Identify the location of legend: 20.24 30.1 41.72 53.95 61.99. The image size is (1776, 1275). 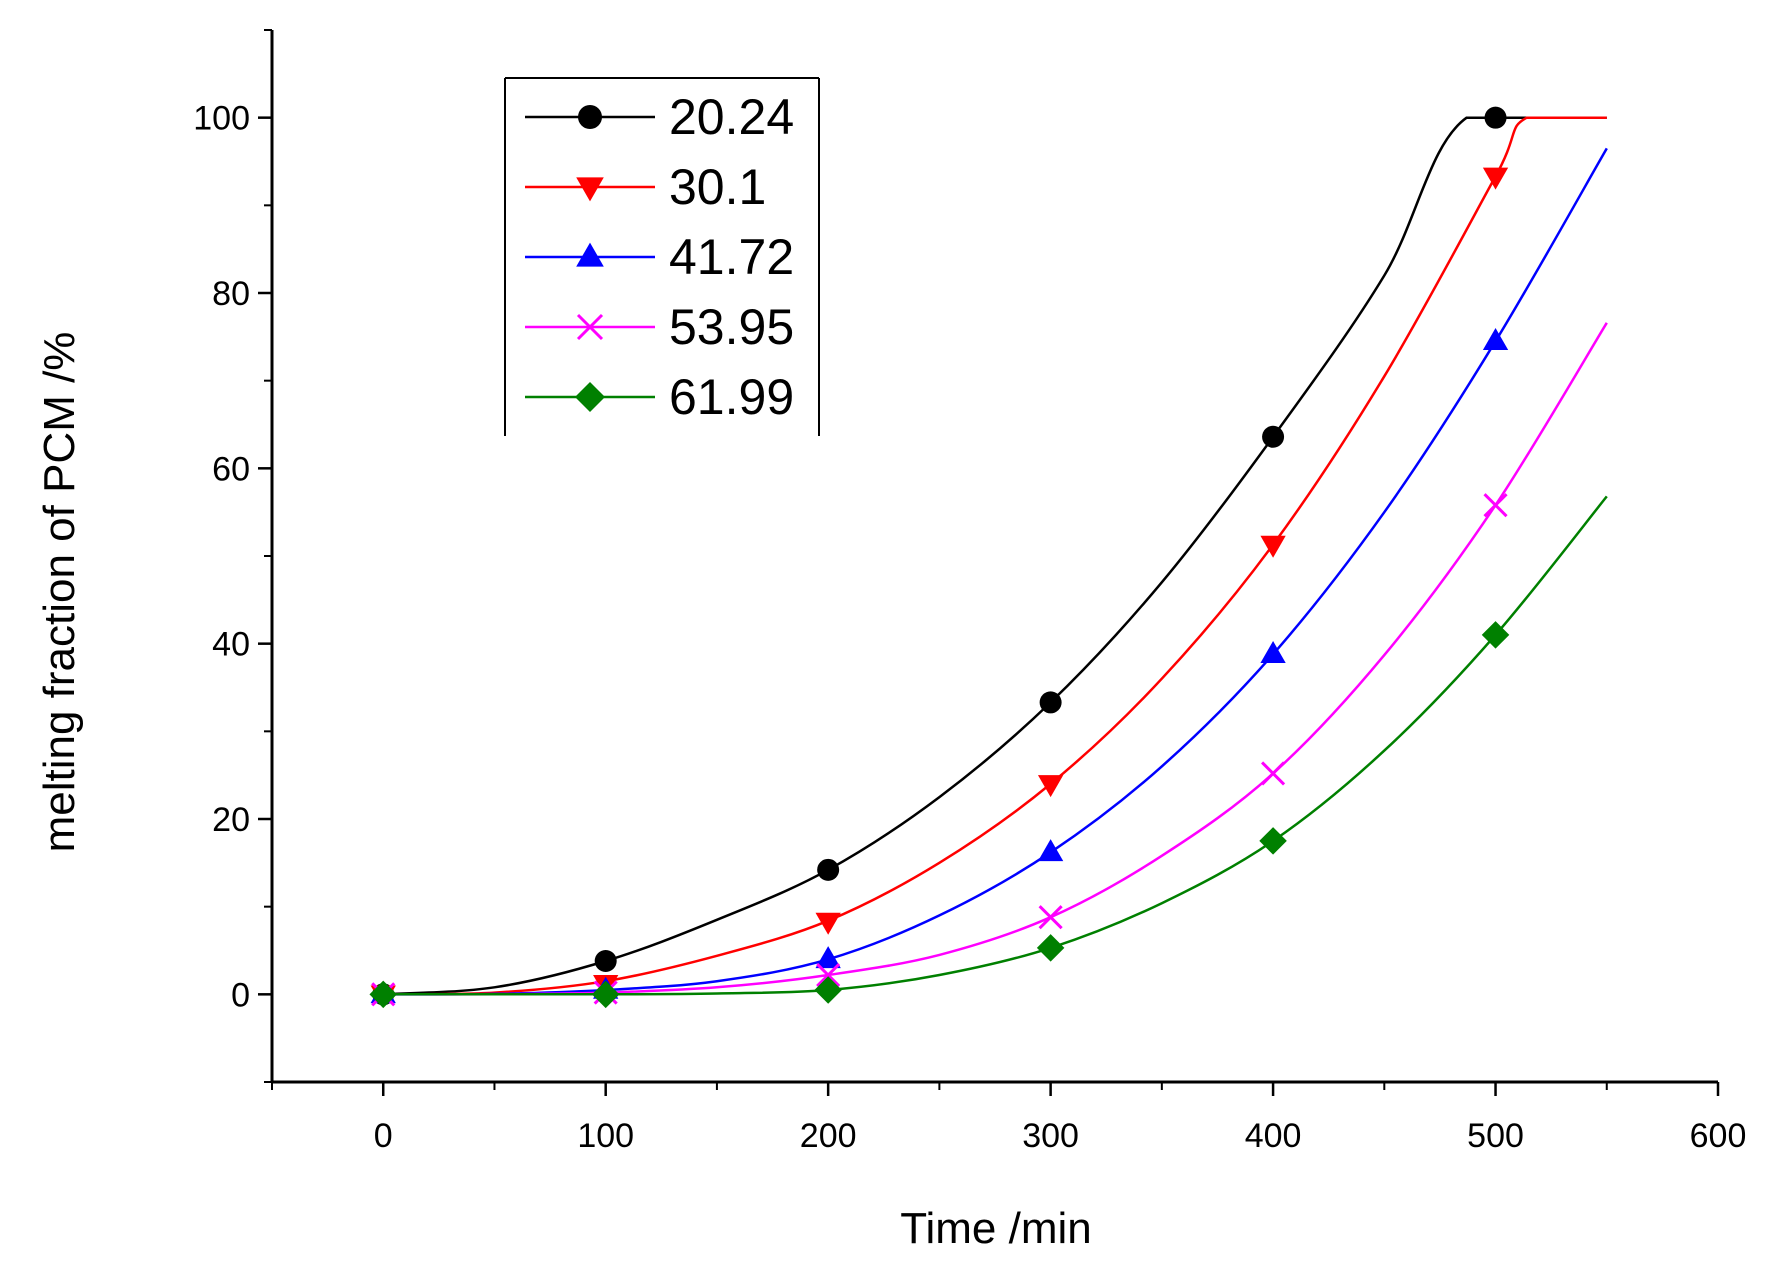
(662, 256).